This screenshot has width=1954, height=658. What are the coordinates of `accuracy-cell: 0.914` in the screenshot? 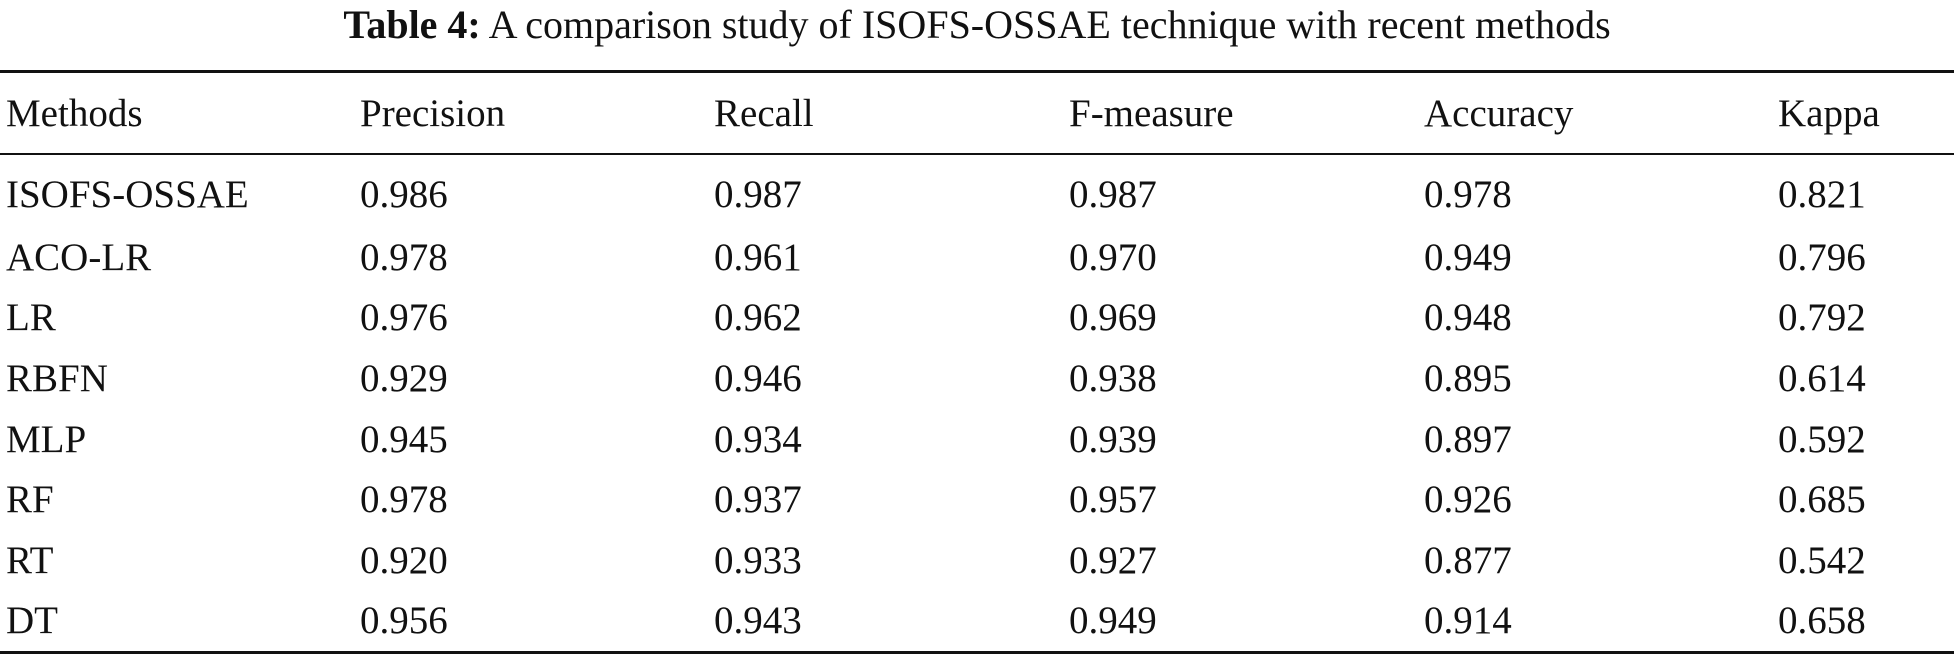 It's located at (1468, 621).